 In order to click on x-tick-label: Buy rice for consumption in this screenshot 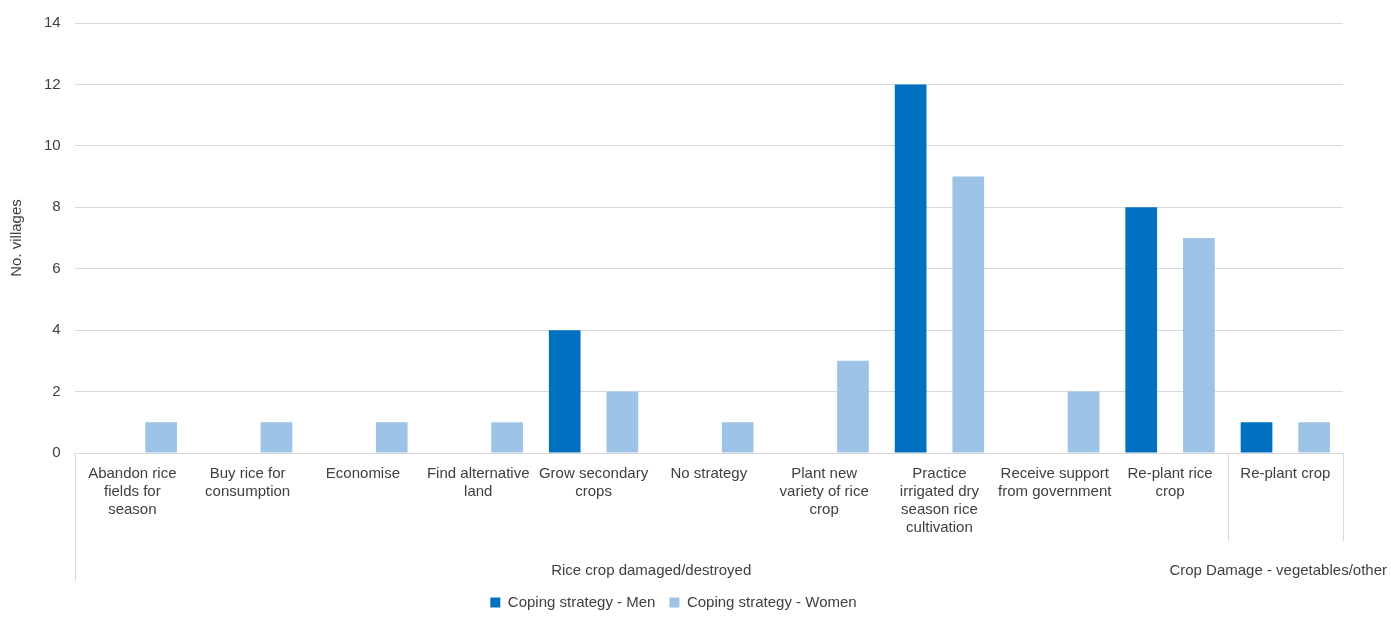, I will do `click(248, 482)`.